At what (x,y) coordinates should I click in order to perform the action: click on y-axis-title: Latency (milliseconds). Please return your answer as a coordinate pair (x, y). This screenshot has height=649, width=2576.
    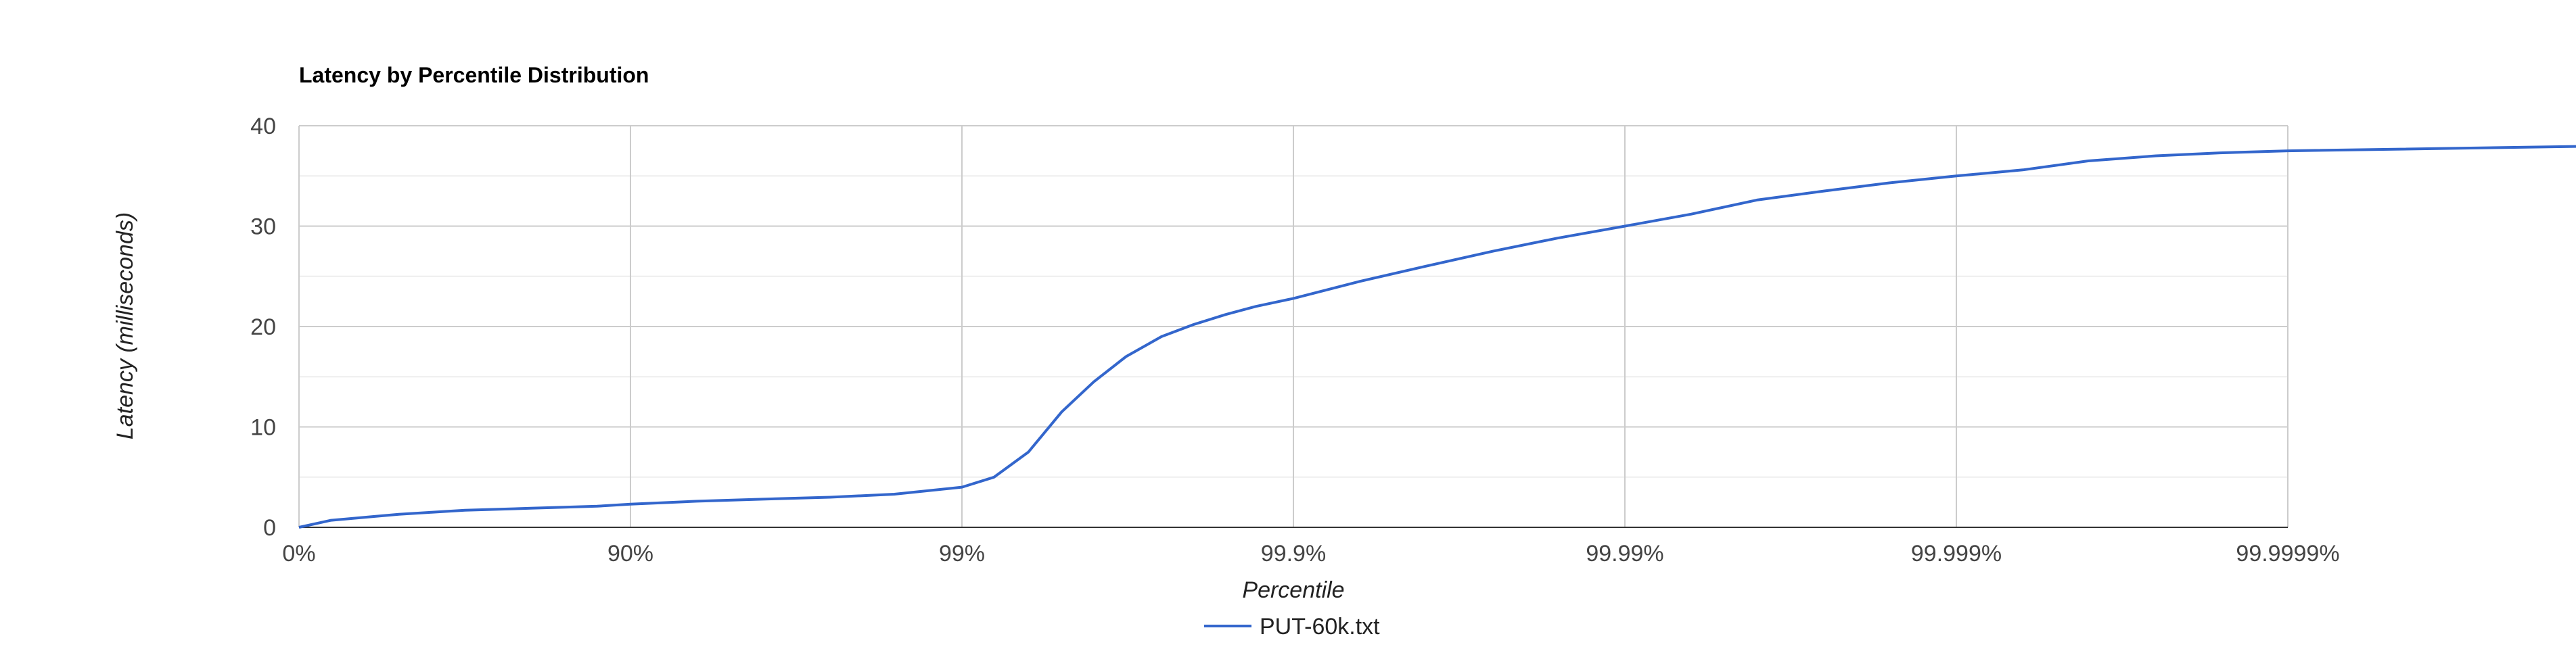
    Looking at the image, I should click on (125, 325).